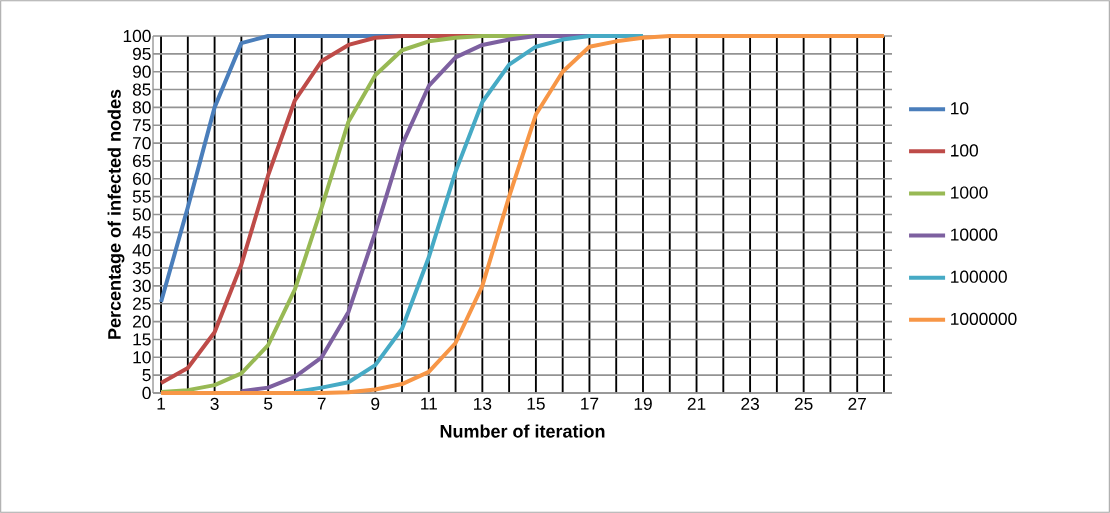 This screenshot has width=1110, height=513. I want to click on legend-label: 100000, so click(979, 276).